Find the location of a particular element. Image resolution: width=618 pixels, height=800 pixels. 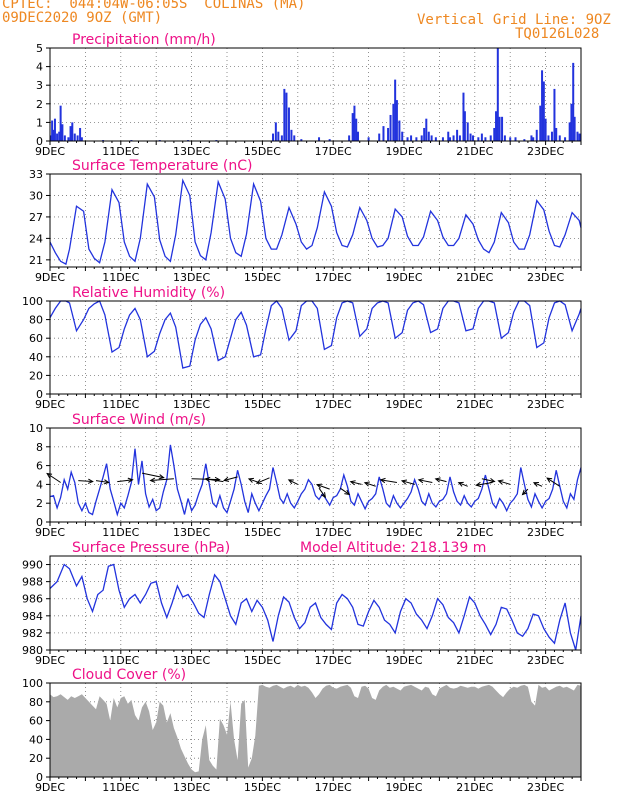

y-tick-label: 2 is located at coordinates (39, 104).